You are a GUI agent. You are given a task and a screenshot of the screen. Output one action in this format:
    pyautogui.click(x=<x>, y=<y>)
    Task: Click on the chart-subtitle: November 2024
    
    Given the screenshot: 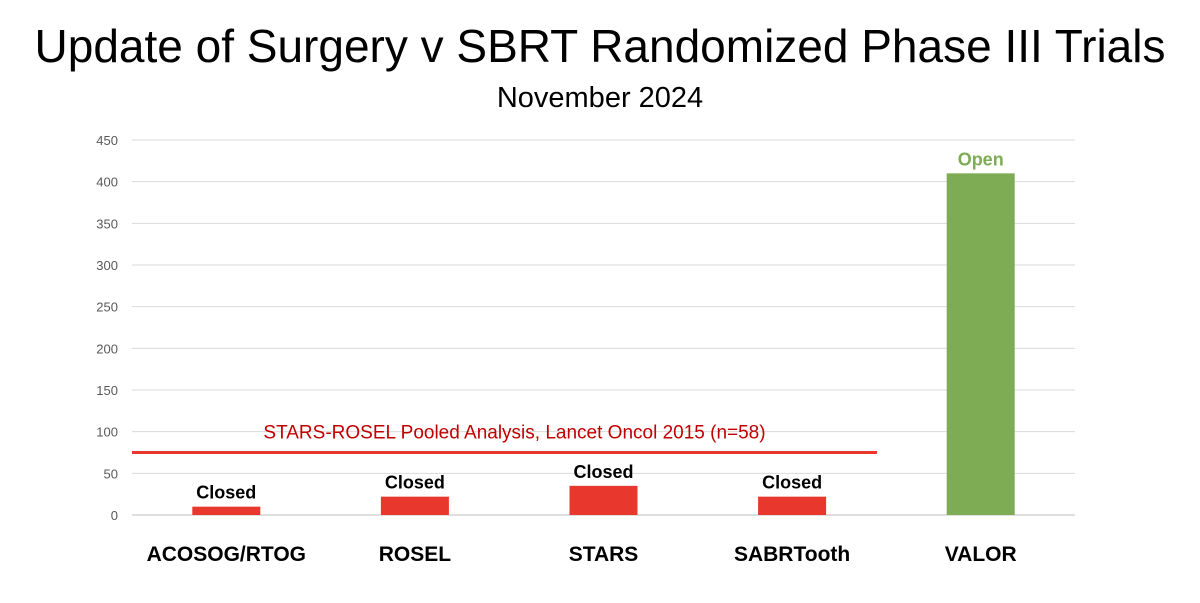 What is the action you would take?
    pyautogui.click(x=600, y=98)
    